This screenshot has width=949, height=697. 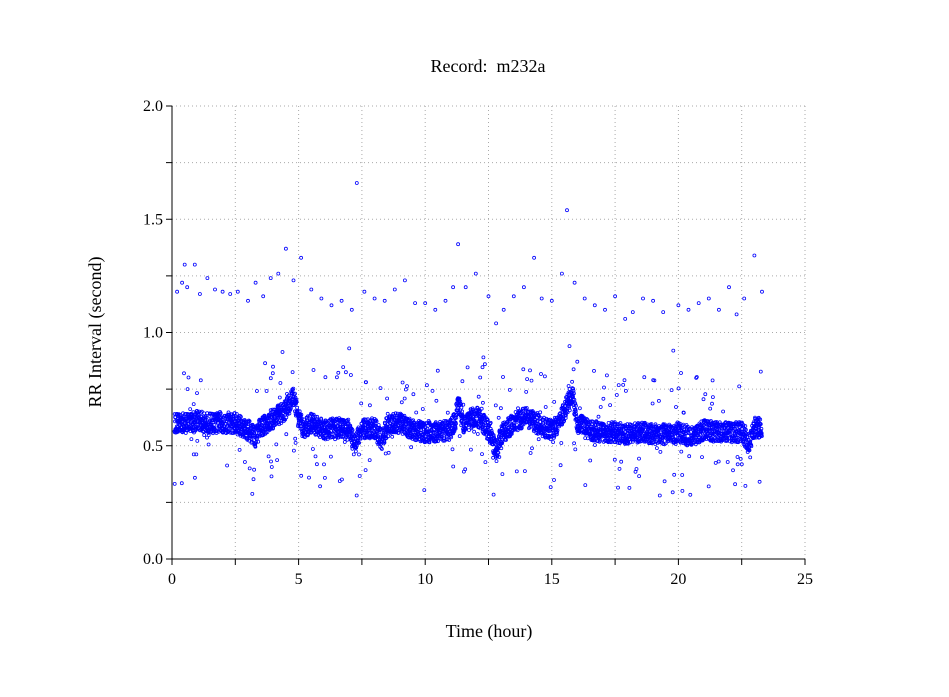 What do you see at coordinates (153, 559) in the screenshot?
I see `y-tick-label: 0.0` at bounding box center [153, 559].